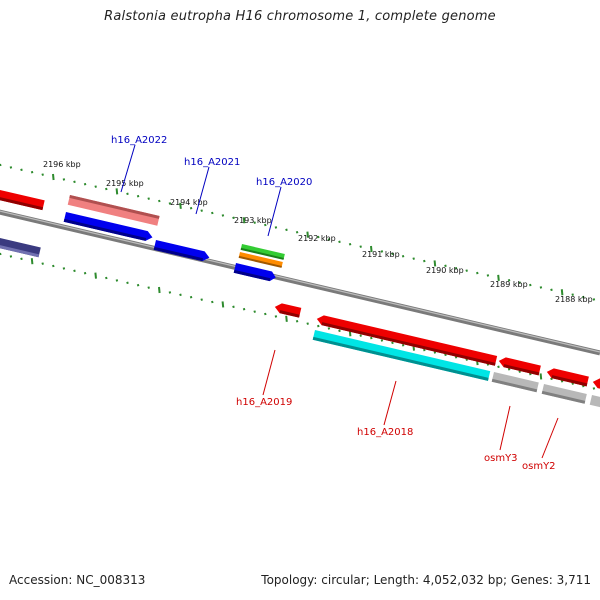 The image size is (600, 600). Describe the element at coordinates (385, 432) in the screenshot. I see `gene-label-h16-A2018: h16_A2018` at that location.